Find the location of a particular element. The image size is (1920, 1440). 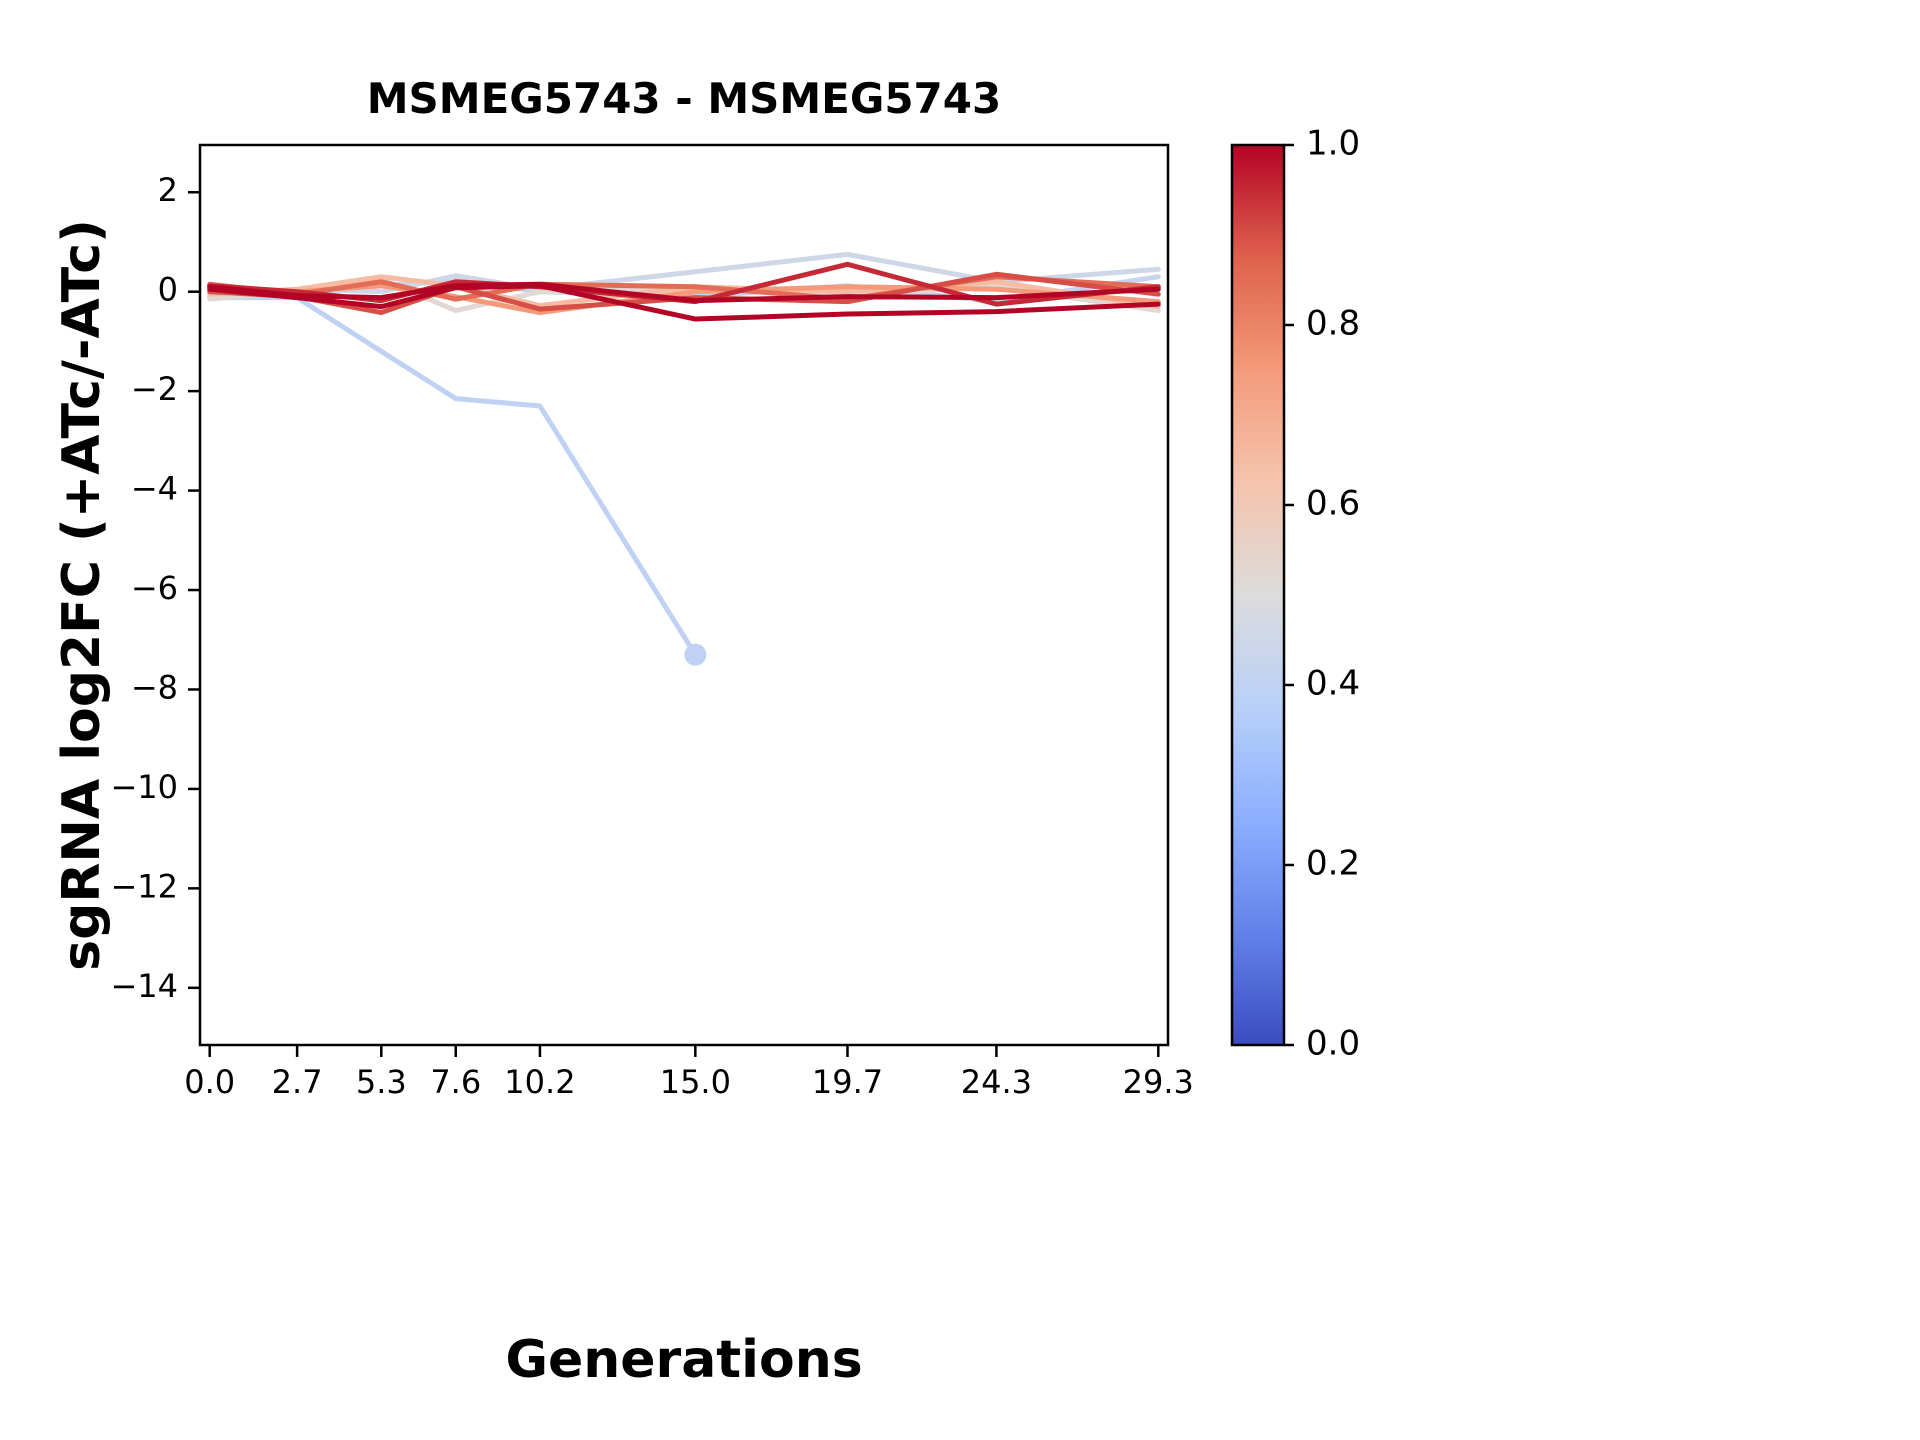

x-tick-label: 24.3 is located at coordinates (996, 1082).